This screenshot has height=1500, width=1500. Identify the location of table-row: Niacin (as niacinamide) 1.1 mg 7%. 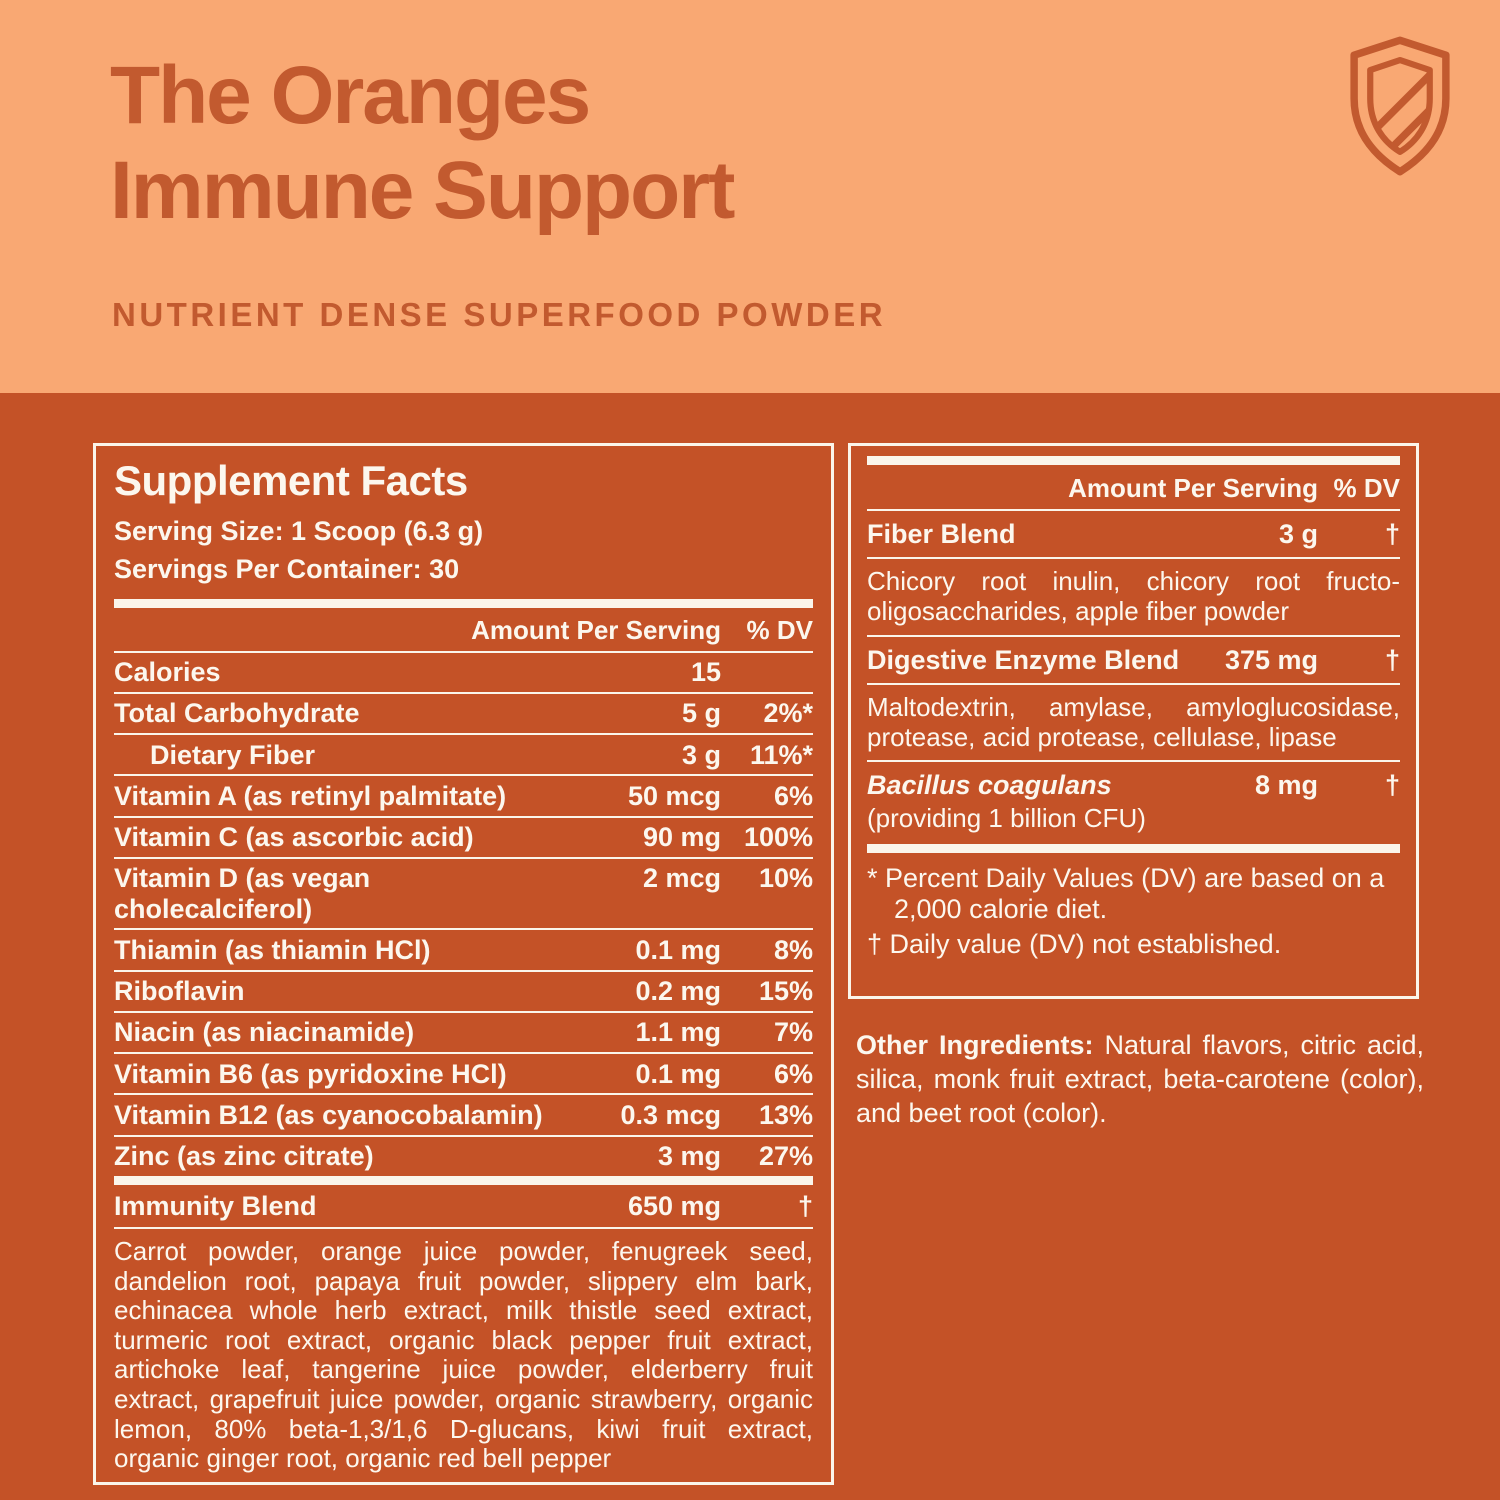
(463, 1031).